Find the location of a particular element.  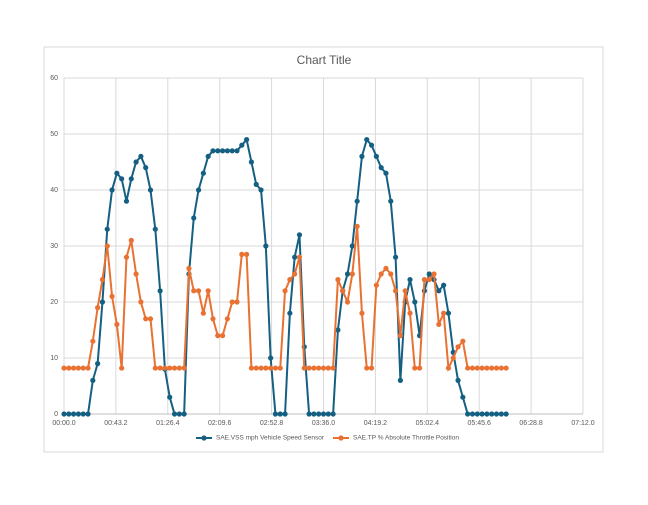

x-tick-label: 04:19.2 is located at coordinates (375, 423).